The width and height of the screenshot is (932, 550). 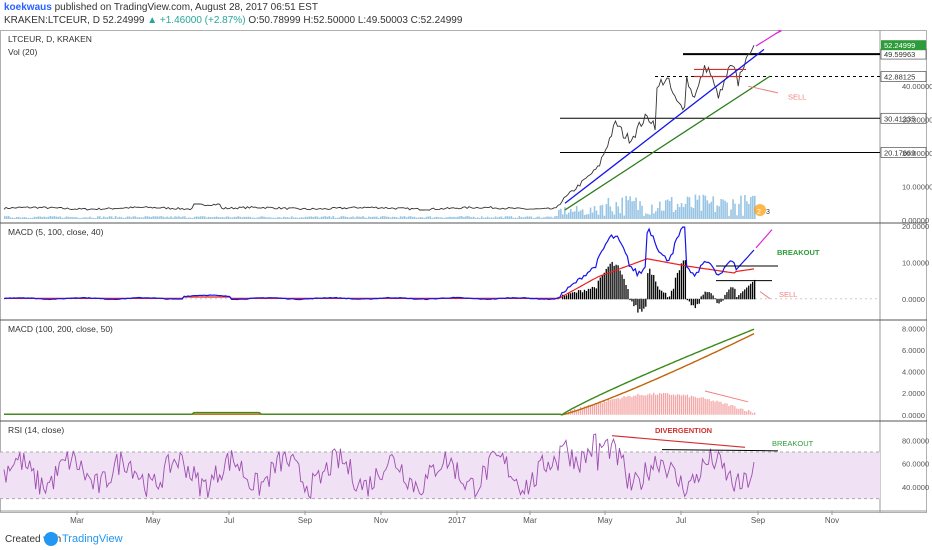 I want to click on rsi-breakout-annotation: BREAKOUT, so click(x=793, y=443).